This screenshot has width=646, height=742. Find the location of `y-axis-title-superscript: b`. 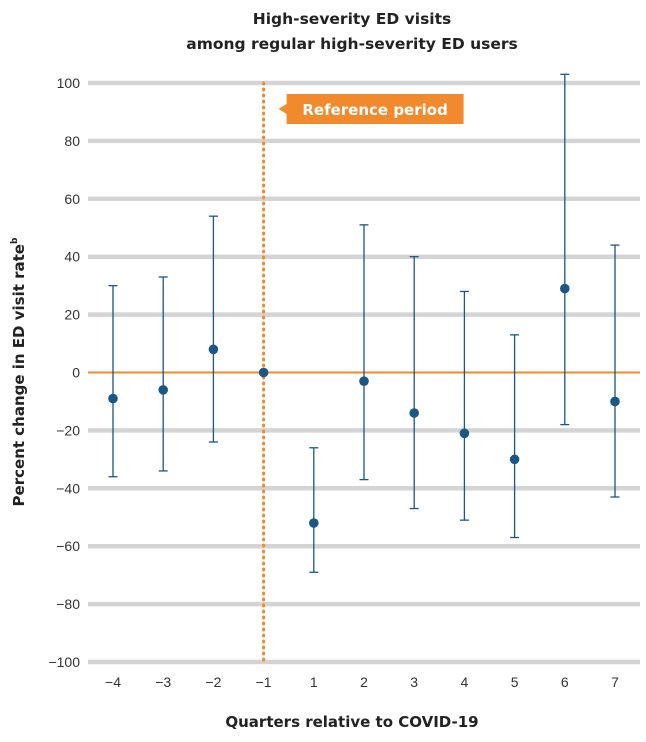

y-axis-title-superscript: b is located at coordinates (15, 240).